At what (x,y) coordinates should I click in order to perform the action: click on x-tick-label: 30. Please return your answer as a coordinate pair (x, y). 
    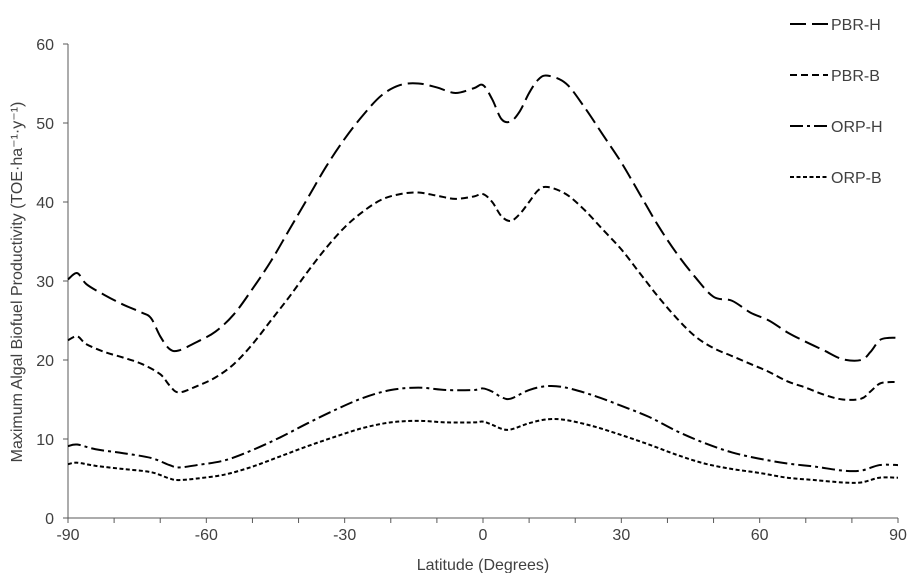
    Looking at the image, I should click on (621, 535).